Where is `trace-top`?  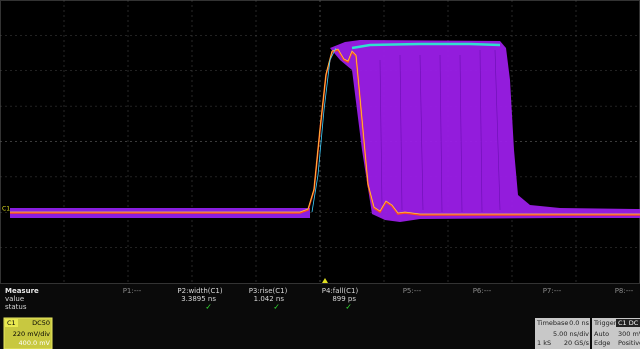 trace-top is located at coordinates (426, 46).